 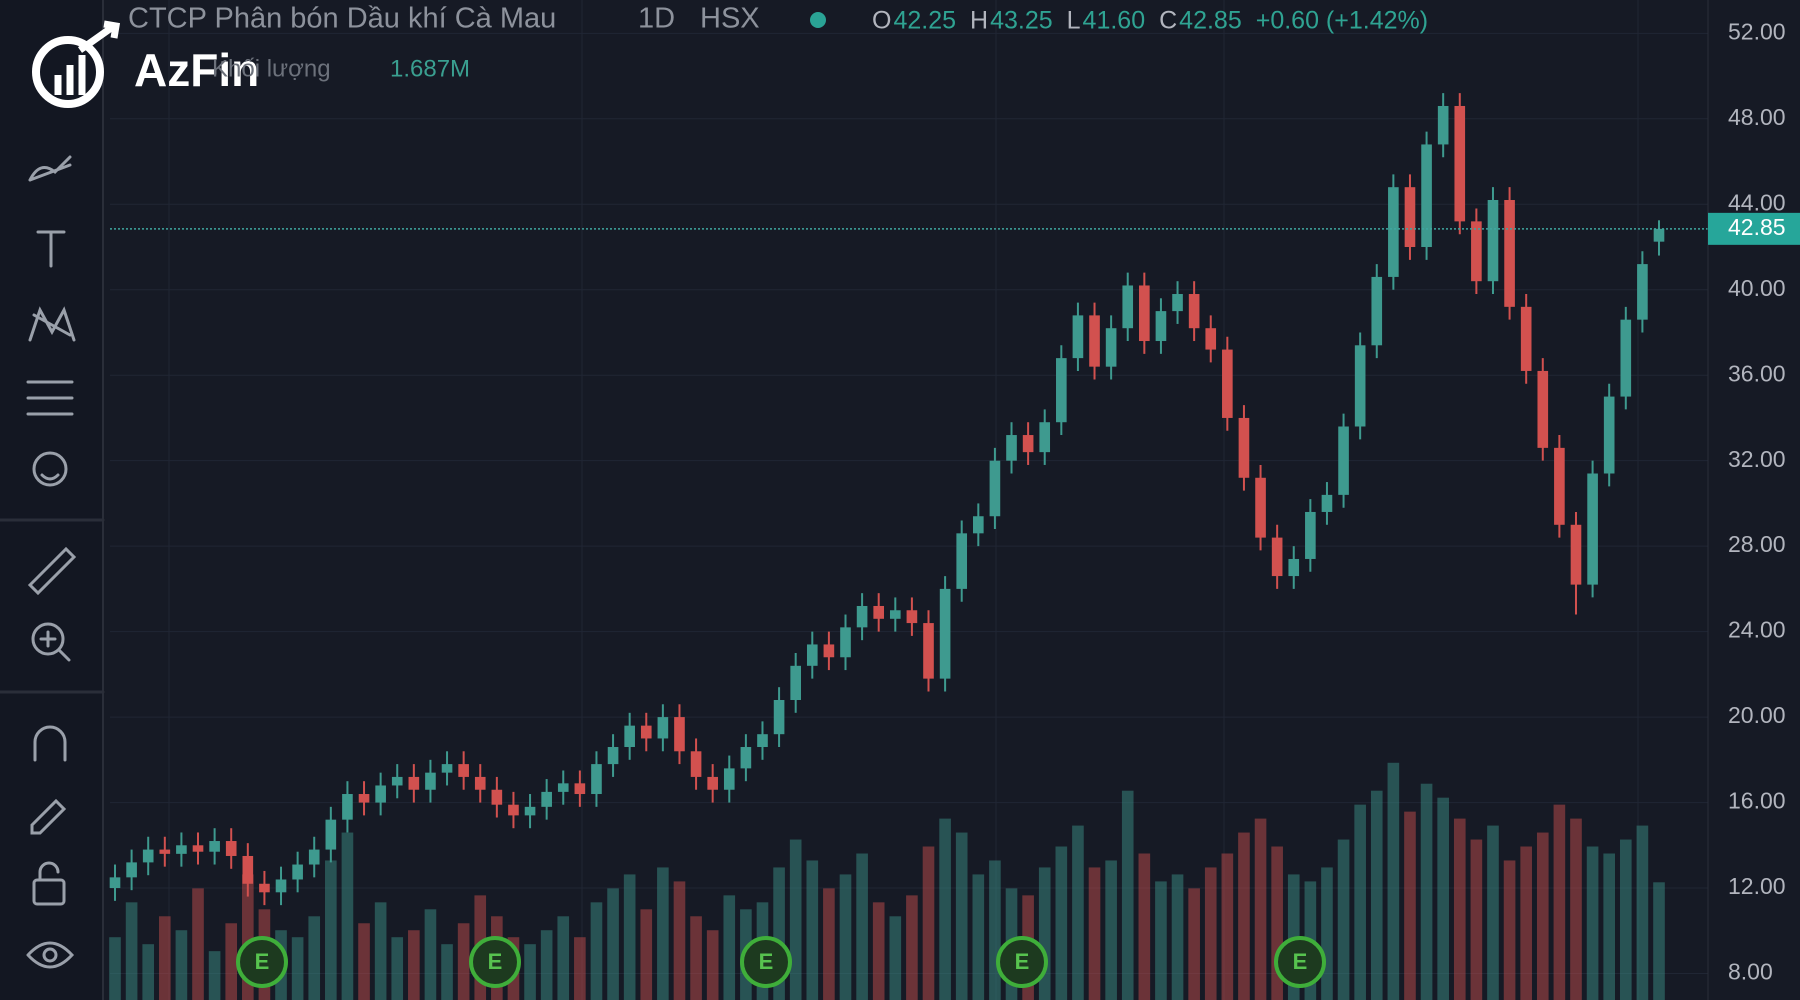 I want to click on zoom-icon, so click(x=48, y=639).